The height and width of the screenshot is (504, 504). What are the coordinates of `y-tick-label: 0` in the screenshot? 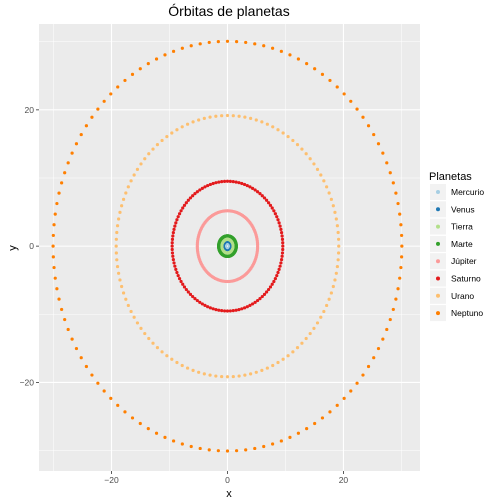 It's located at (31, 246).